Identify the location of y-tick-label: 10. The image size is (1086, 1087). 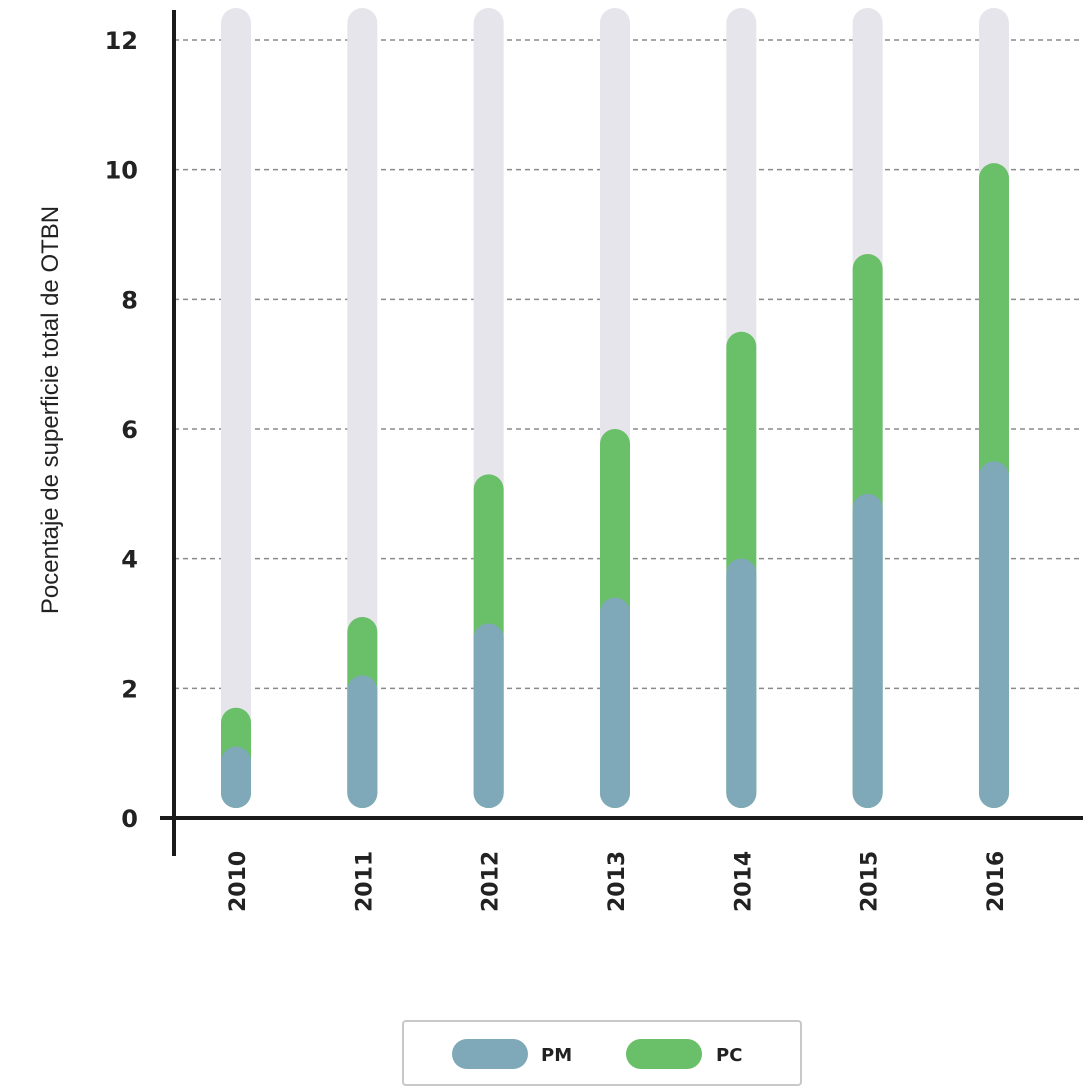
(121, 171).